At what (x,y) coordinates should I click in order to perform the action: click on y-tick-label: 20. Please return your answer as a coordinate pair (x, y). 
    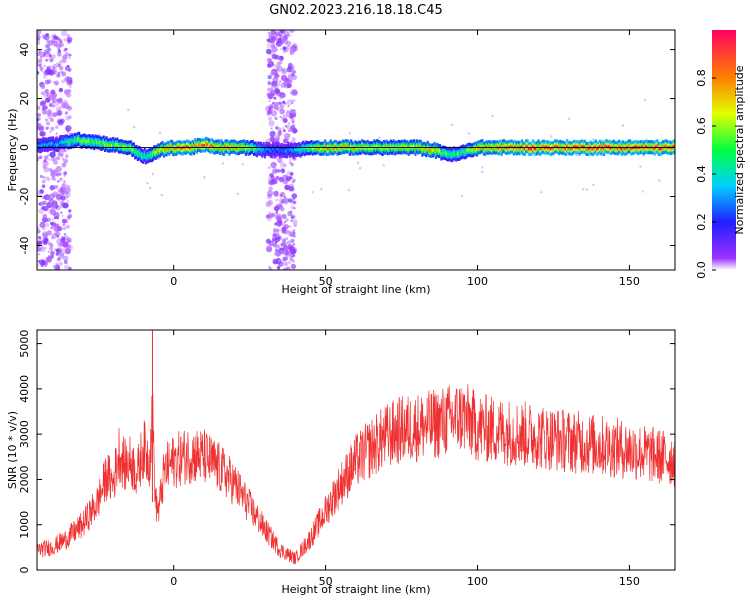
    Looking at the image, I should click on (24, 99).